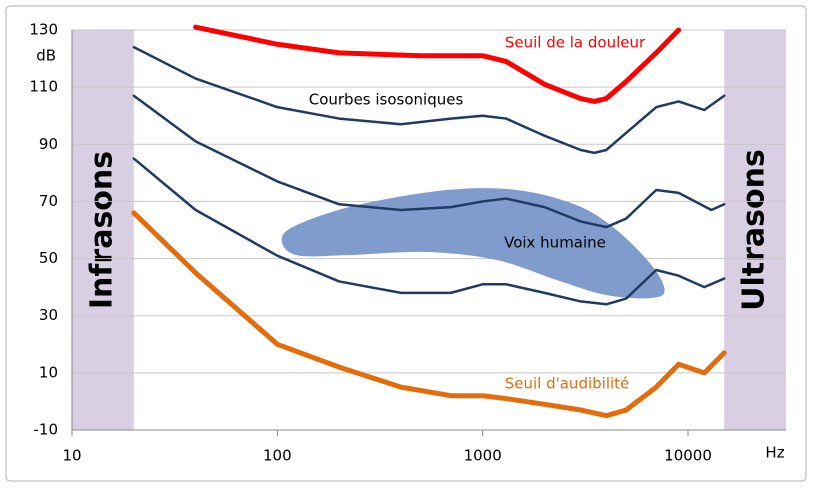 The width and height of the screenshot is (816, 493). What do you see at coordinates (575, 43) in the screenshot?
I see `series-label: Seuil de la douleur` at bounding box center [575, 43].